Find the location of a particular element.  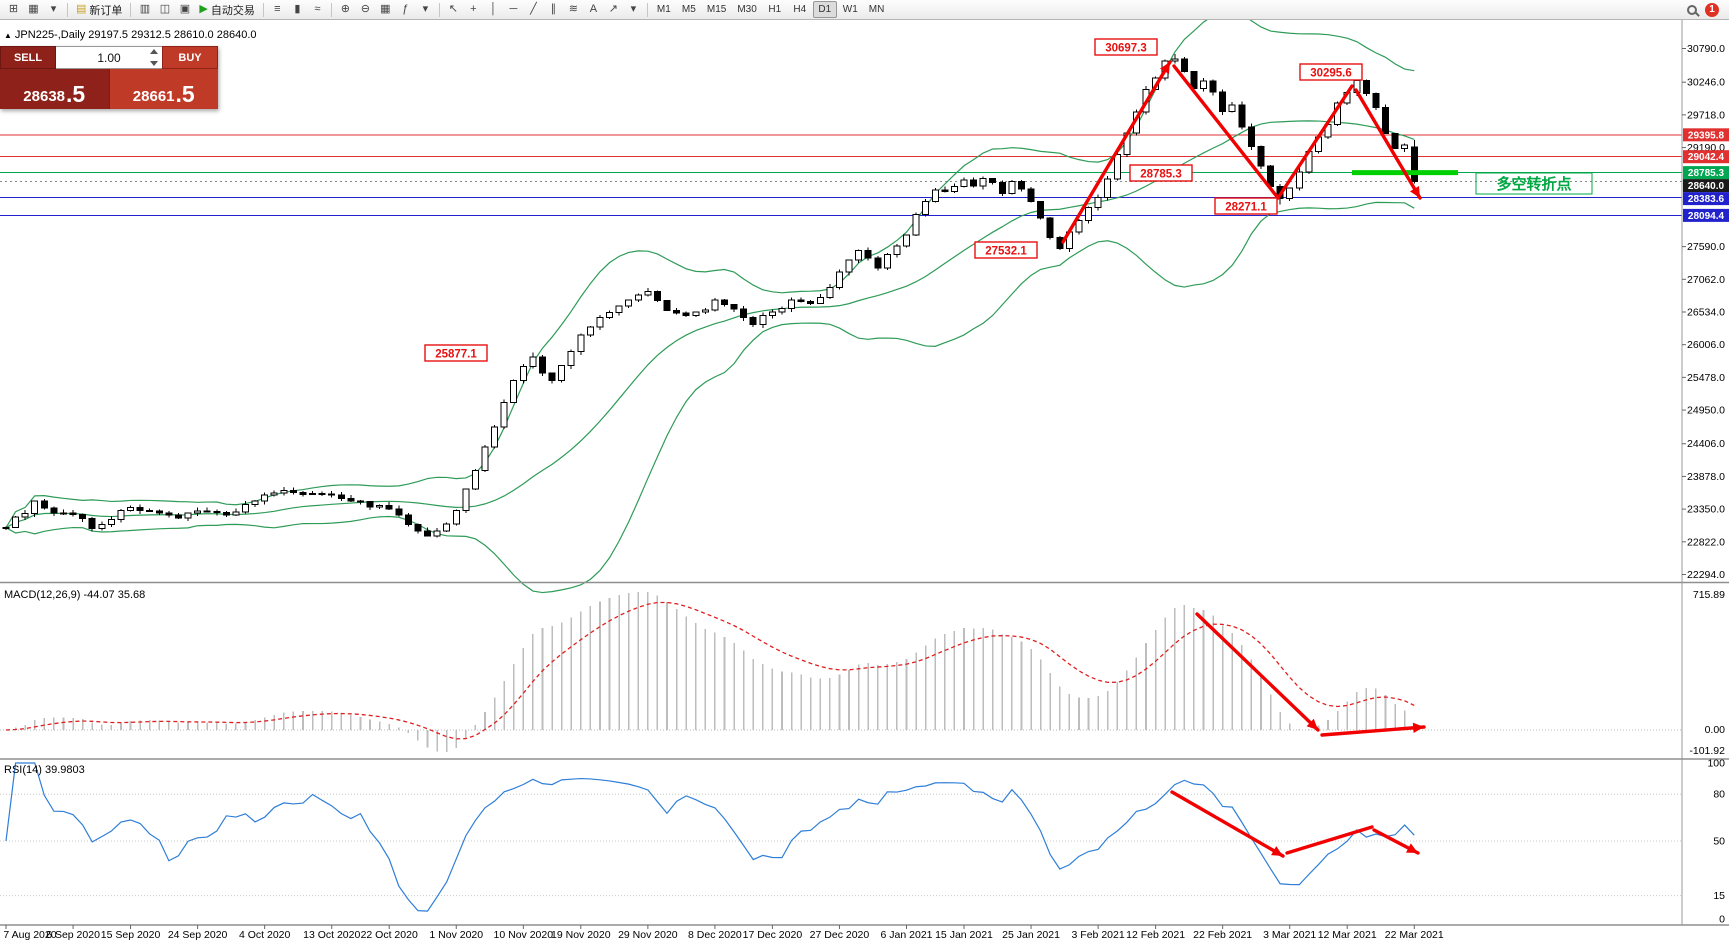

timeframe-h1: H1 is located at coordinates (775, 9).